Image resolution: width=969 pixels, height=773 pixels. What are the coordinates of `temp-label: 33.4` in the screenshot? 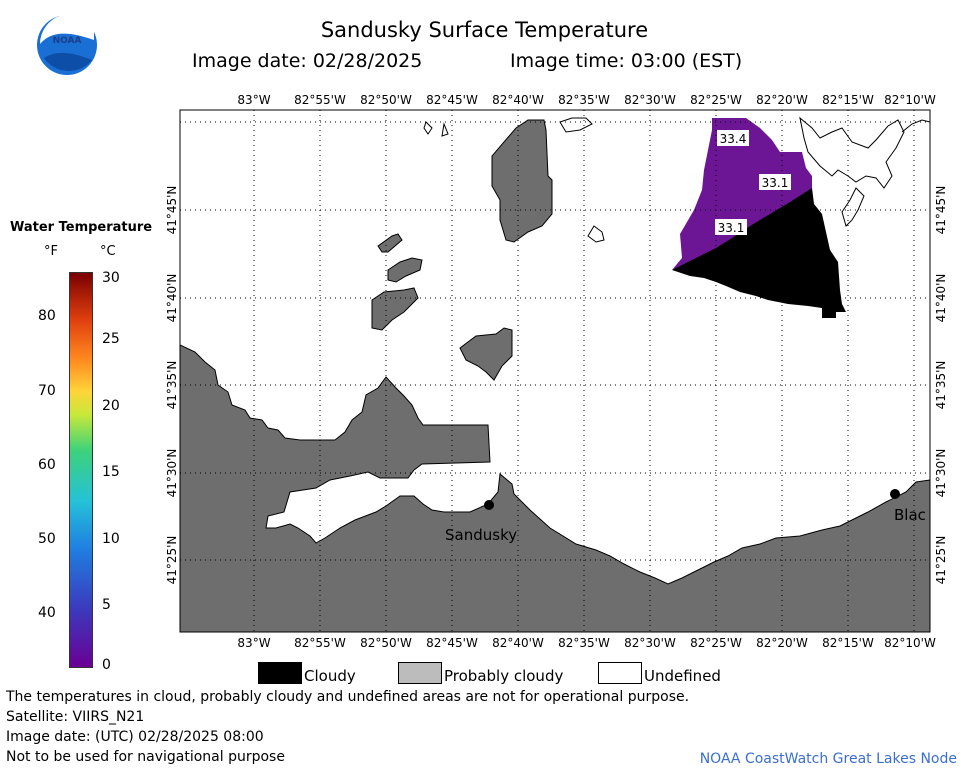 It's located at (733, 139).